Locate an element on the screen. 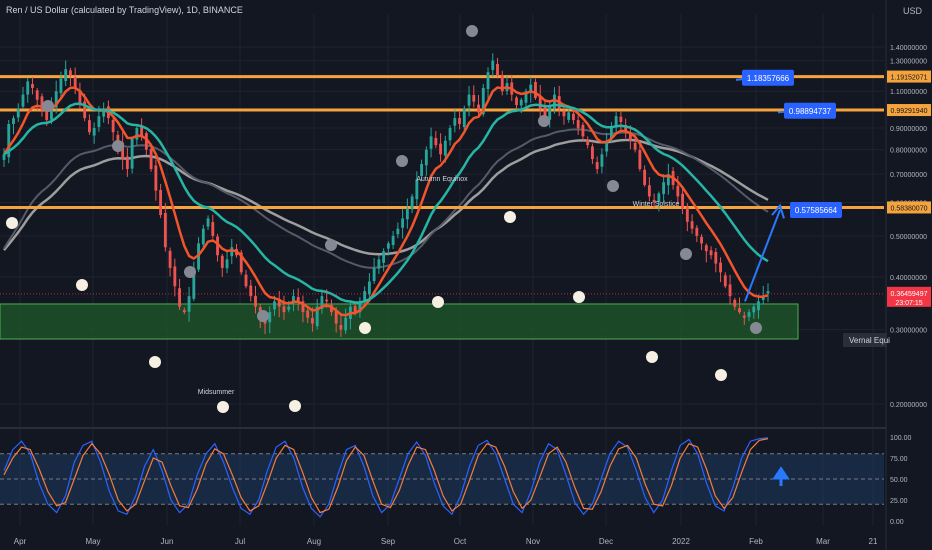 The height and width of the screenshot is (550, 932). arrow-head is located at coordinates (778, 211).